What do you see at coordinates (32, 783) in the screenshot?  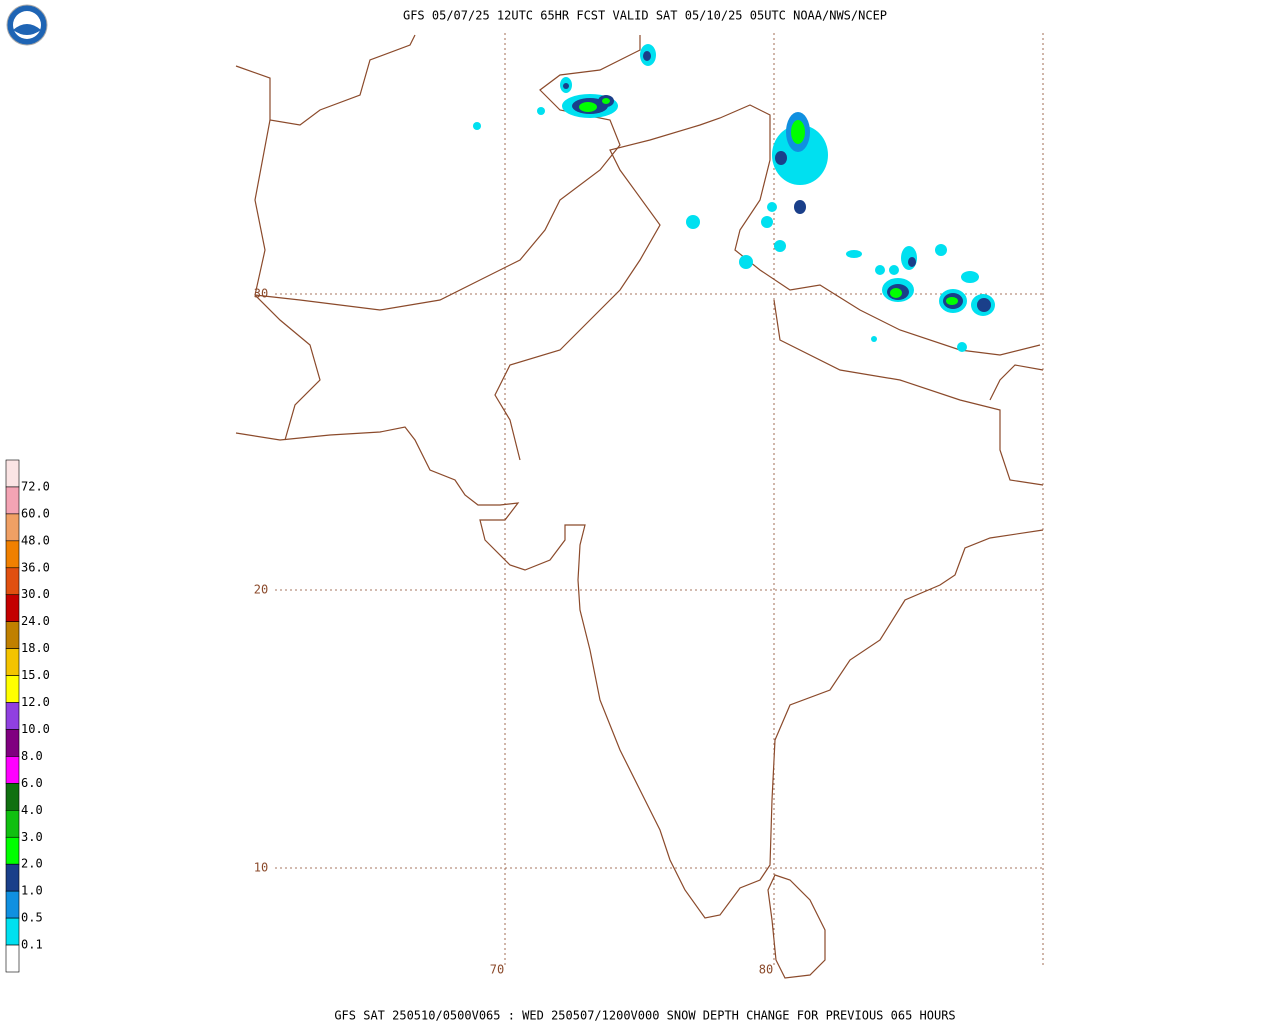 I see `colorbar-label: 6.0` at bounding box center [32, 783].